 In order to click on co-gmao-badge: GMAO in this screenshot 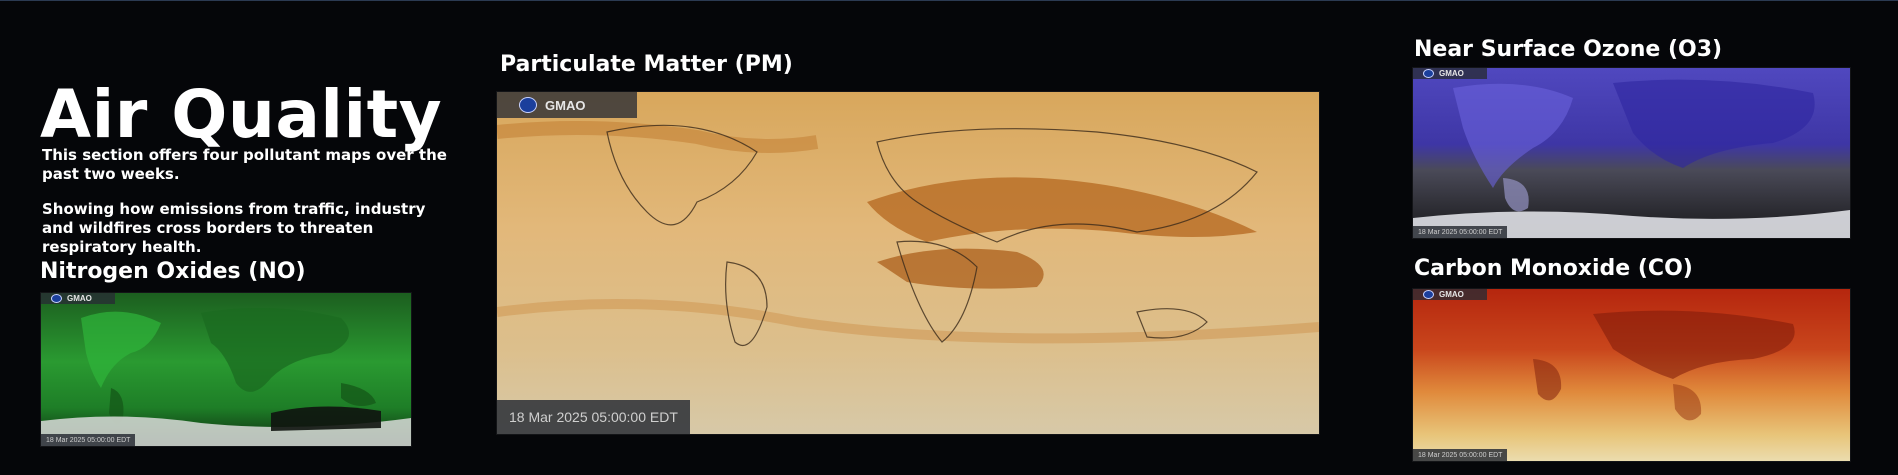, I will do `click(1450, 294)`.